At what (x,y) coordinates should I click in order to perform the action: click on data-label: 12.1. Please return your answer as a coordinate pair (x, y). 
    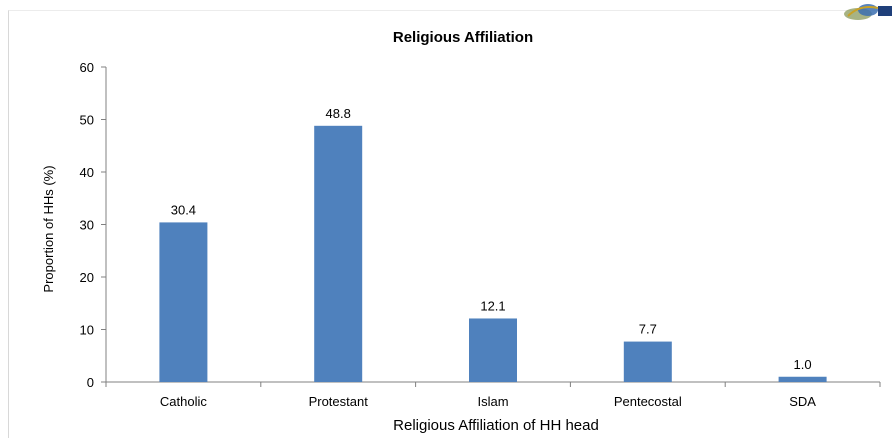
    Looking at the image, I should click on (492, 305).